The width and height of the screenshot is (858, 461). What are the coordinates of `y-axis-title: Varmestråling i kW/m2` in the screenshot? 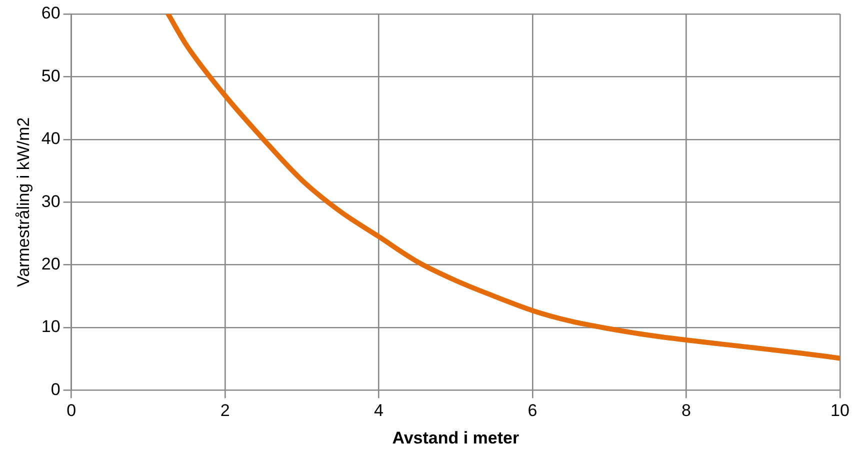 It's located at (23, 202).